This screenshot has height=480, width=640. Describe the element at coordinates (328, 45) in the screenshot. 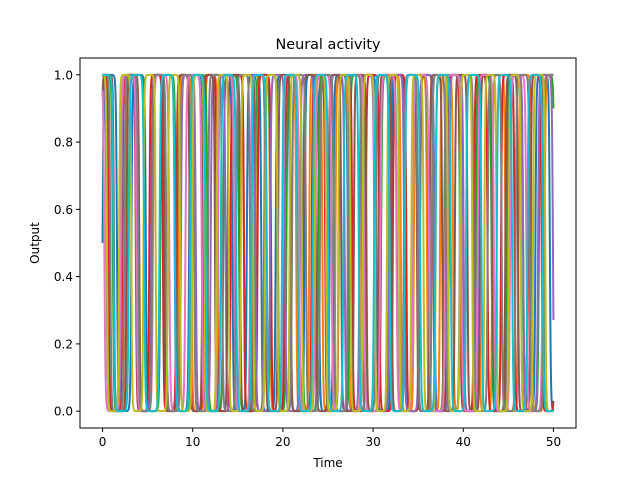

I see `chart-title: Neural activity` at that location.